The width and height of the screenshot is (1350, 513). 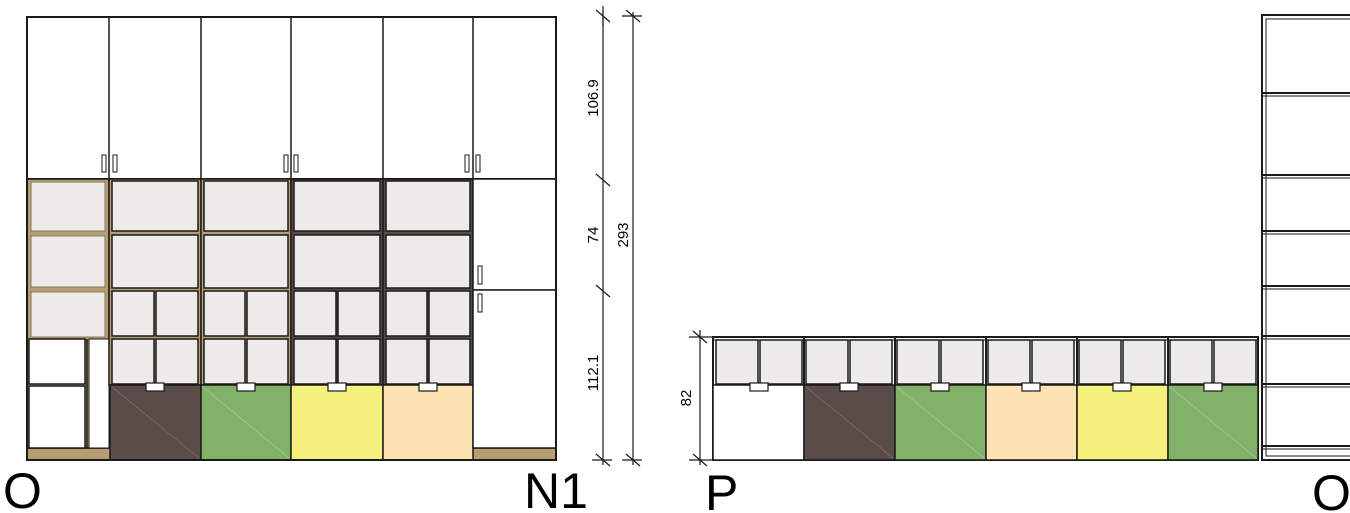 What do you see at coordinates (593, 235) in the screenshot?
I see `dimension-middle: 74` at bounding box center [593, 235].